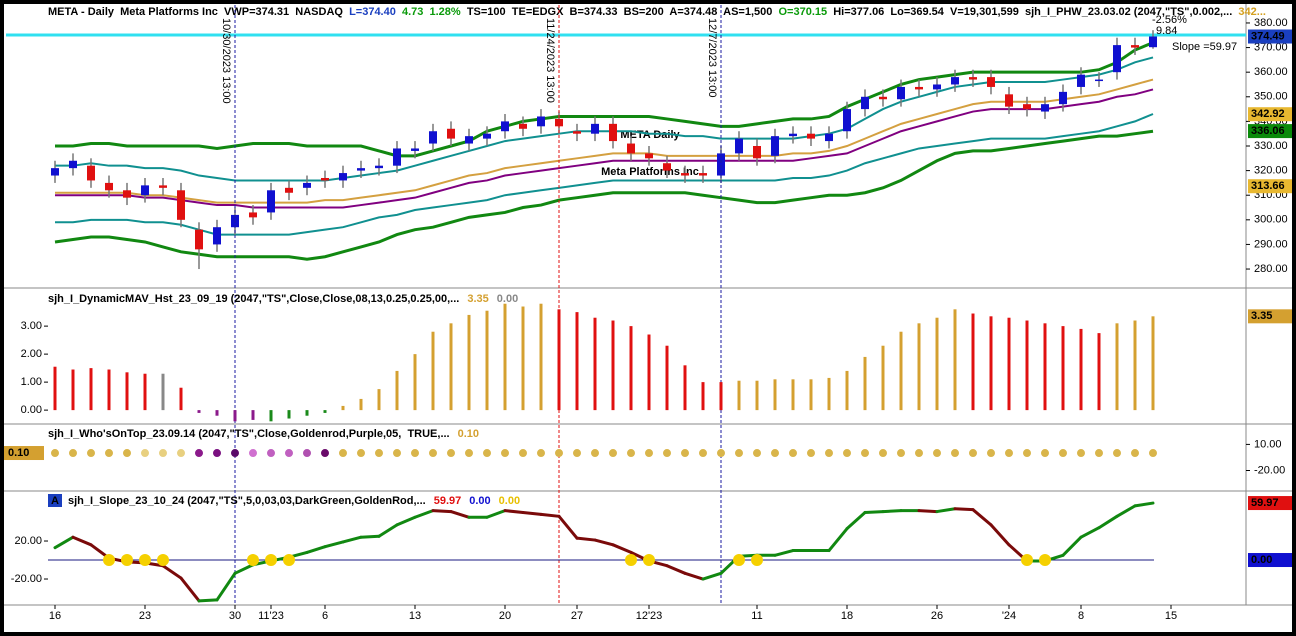 This screenshot has height=636, width=1296. Describe the element at coordinates (1270, 131) in the screenshot. I see `price-label-box` at that location.